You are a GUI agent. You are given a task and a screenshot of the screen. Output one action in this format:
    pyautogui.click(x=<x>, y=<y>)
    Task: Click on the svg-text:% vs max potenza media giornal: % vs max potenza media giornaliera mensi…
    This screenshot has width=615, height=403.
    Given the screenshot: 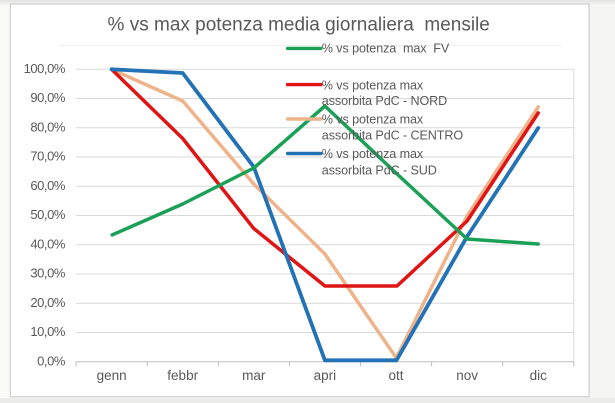 What is the action you would take?
    pyautogui.click(x=299, y=24)
    